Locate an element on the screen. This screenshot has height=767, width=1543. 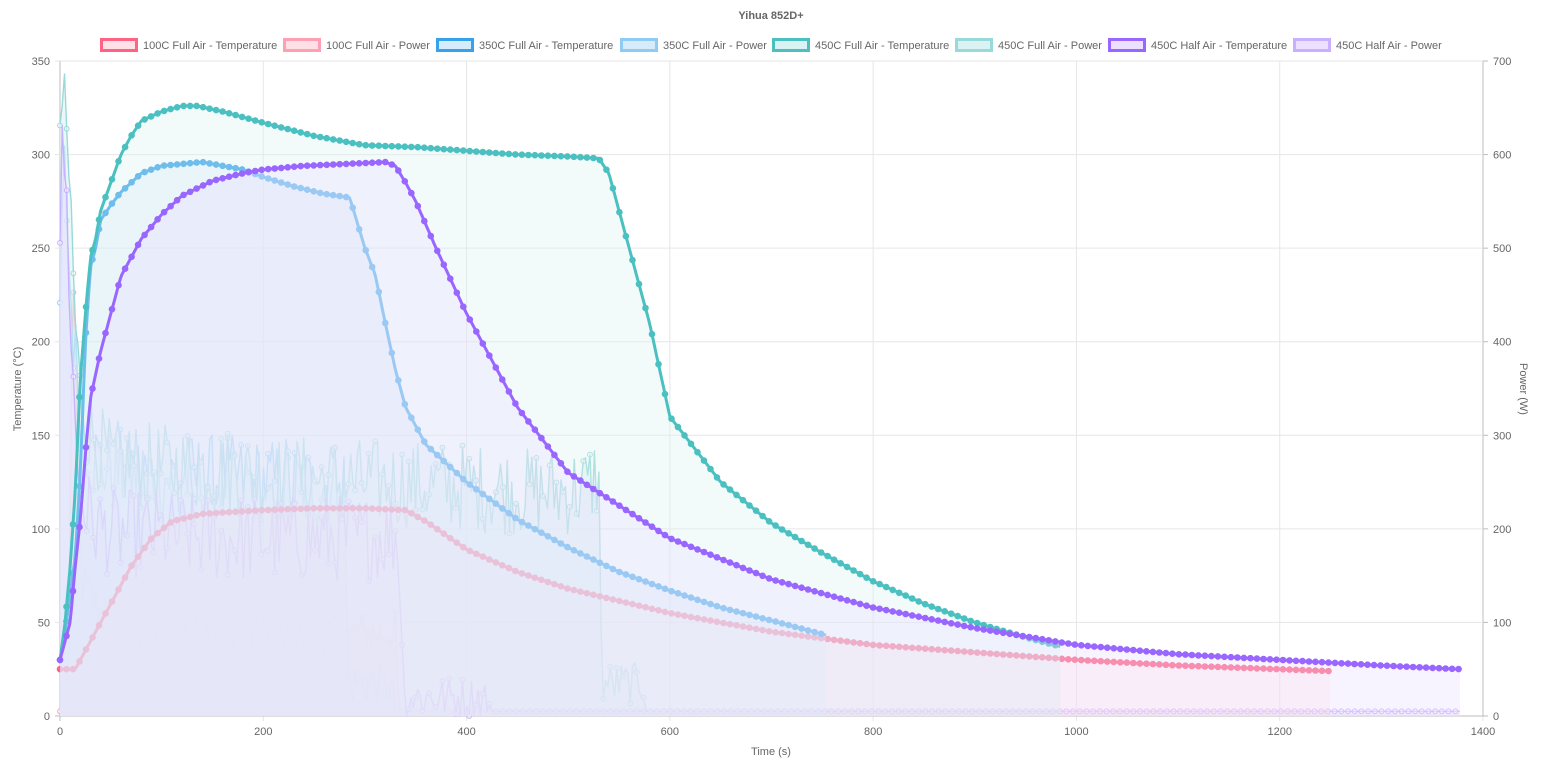
y-left-tick-label: 0 is located at coordinates (47, 717).